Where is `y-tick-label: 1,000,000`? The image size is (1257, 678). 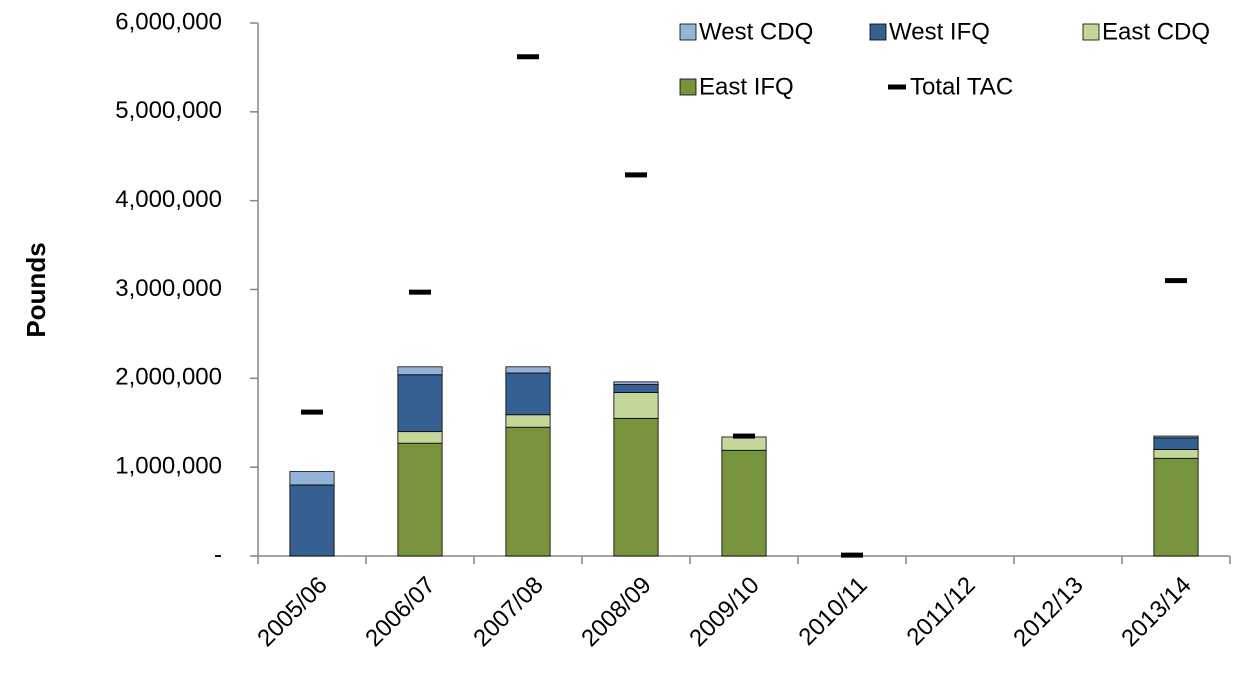
y-tick-label: 1,000,000 is located at coordinates (168, 466).